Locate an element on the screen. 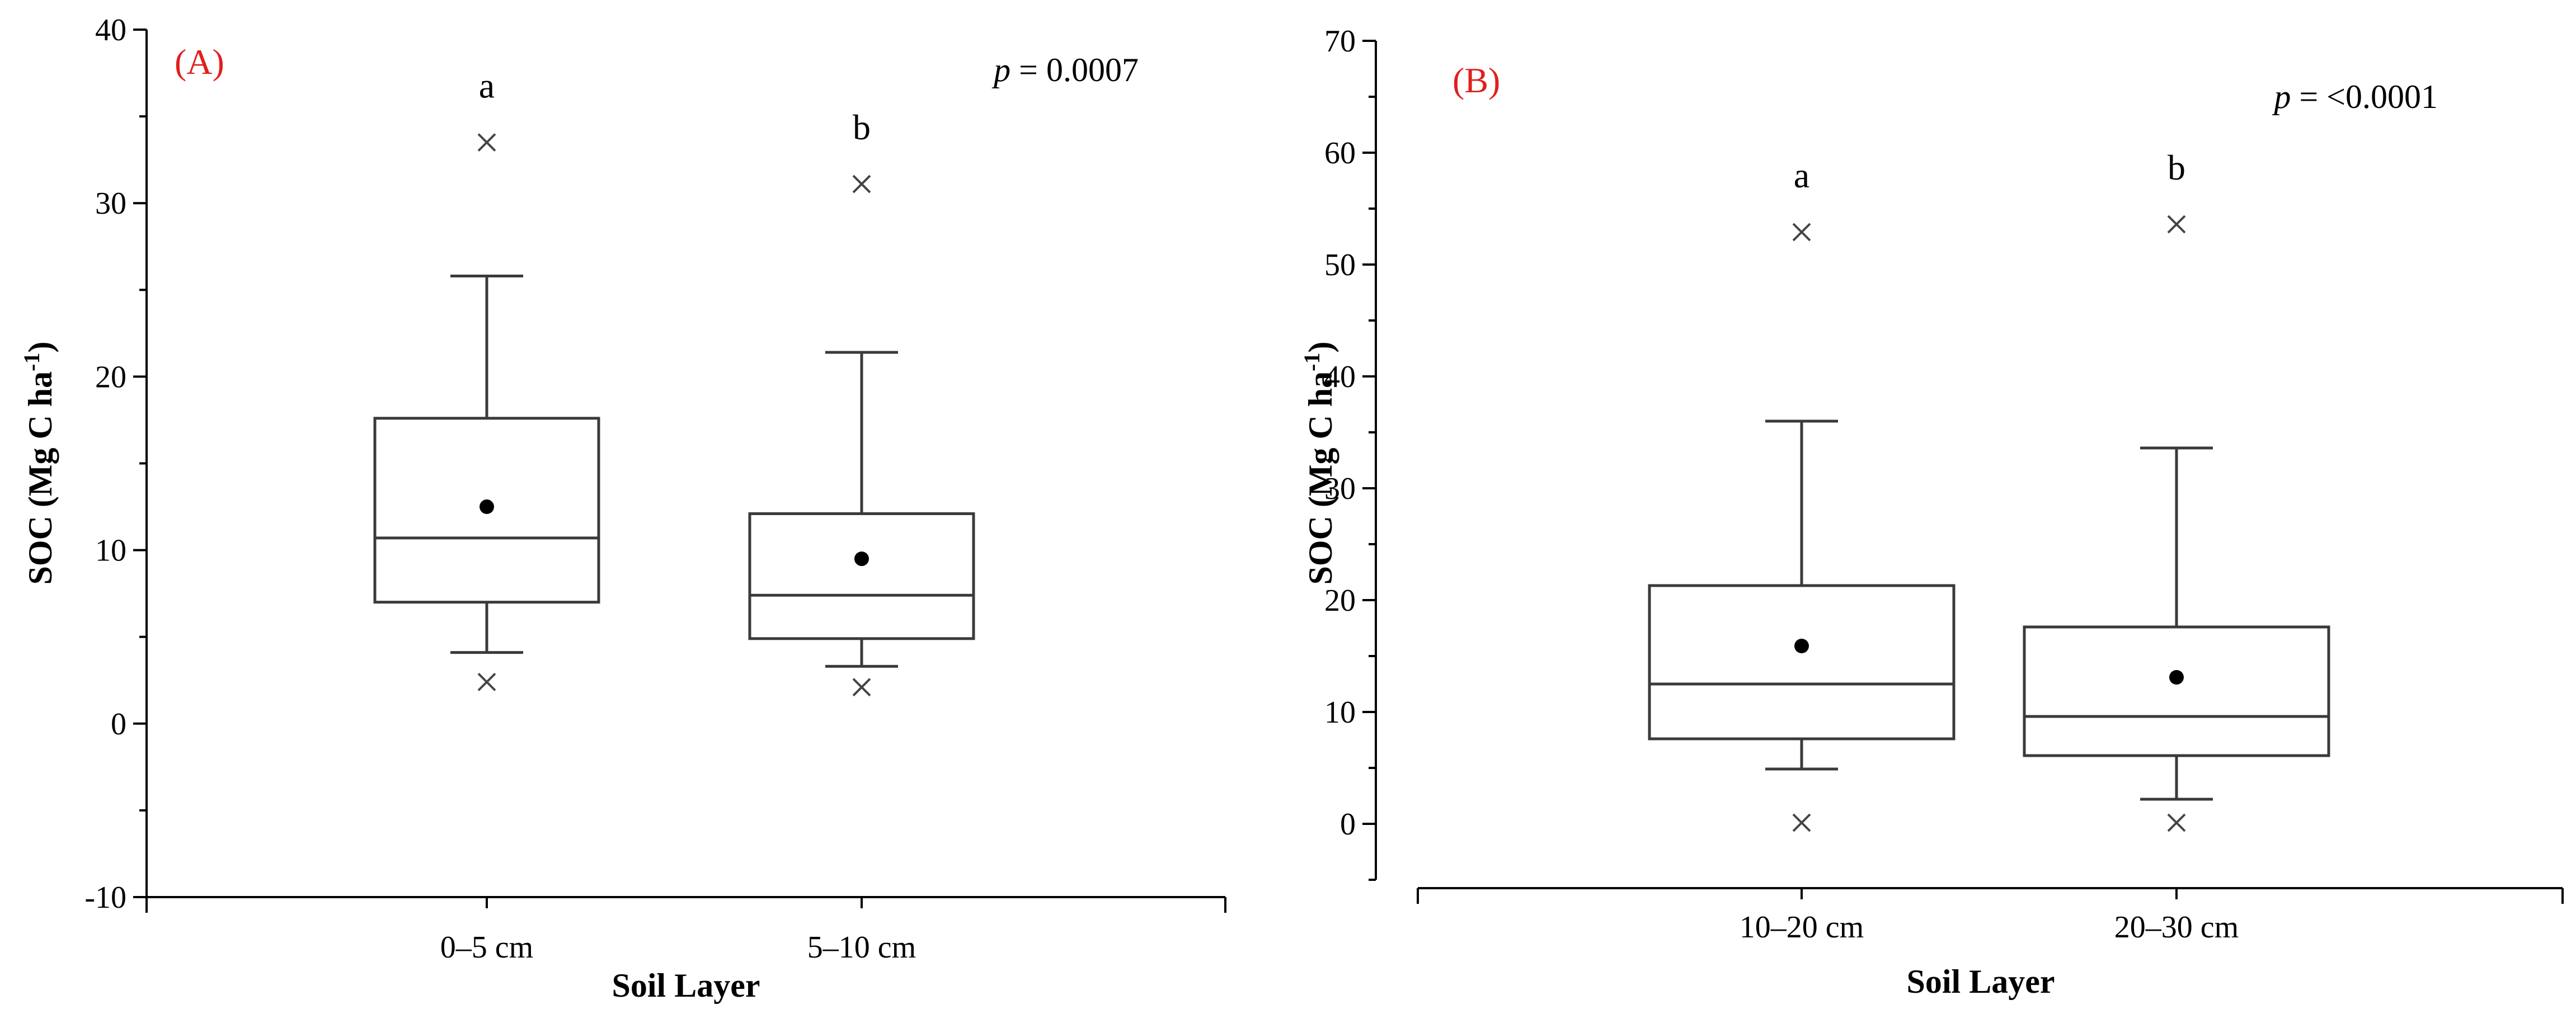  panel-a-y-tick-label: 20 is located at coordinates (110, 377).